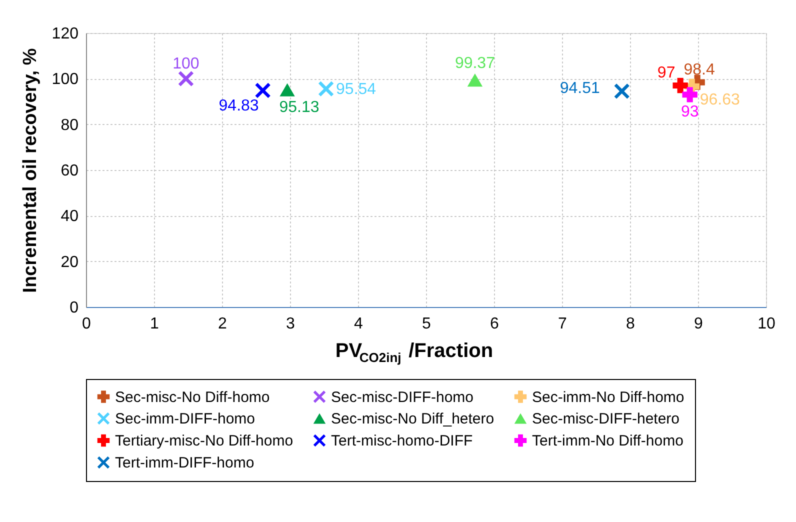 The image size is (796, 522). Describe the element at coordinates (69, 262) in the screenshot. I see `y-tick-label: 20` at that location.